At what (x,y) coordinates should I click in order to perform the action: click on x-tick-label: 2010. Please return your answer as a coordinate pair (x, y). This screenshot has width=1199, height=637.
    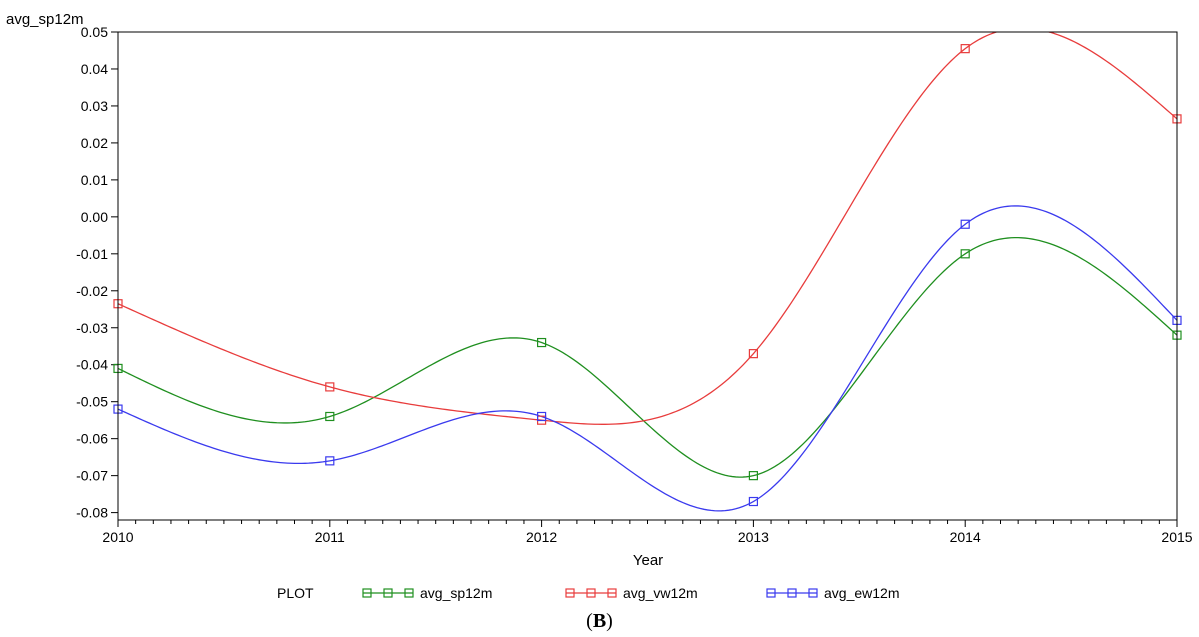
    Looking at the image, I should click on (117, 537).